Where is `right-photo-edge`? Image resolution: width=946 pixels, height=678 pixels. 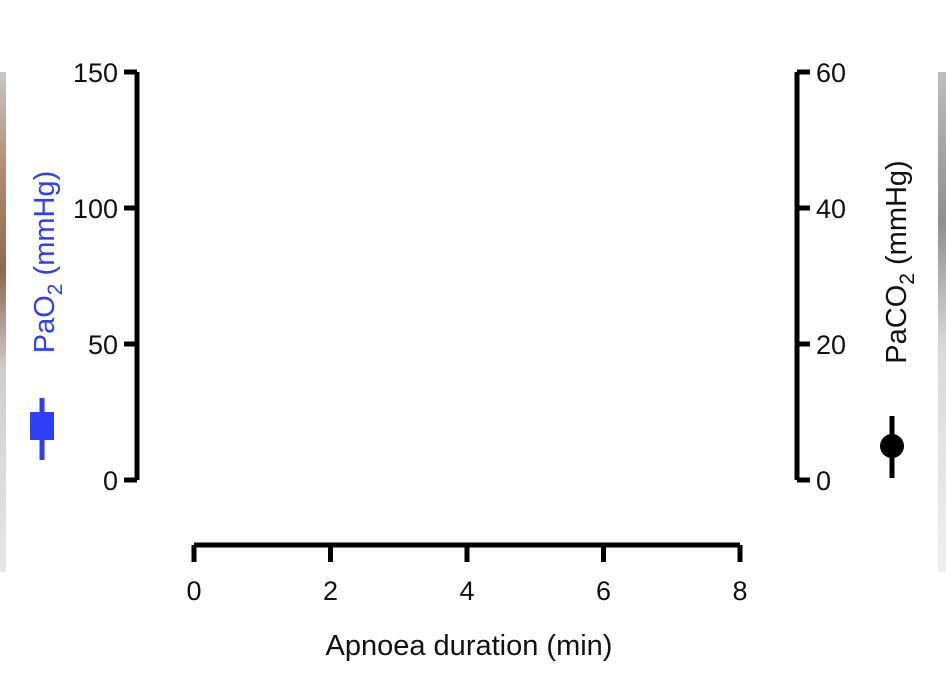 right-photo-edge is located at coordinates (942, 322).